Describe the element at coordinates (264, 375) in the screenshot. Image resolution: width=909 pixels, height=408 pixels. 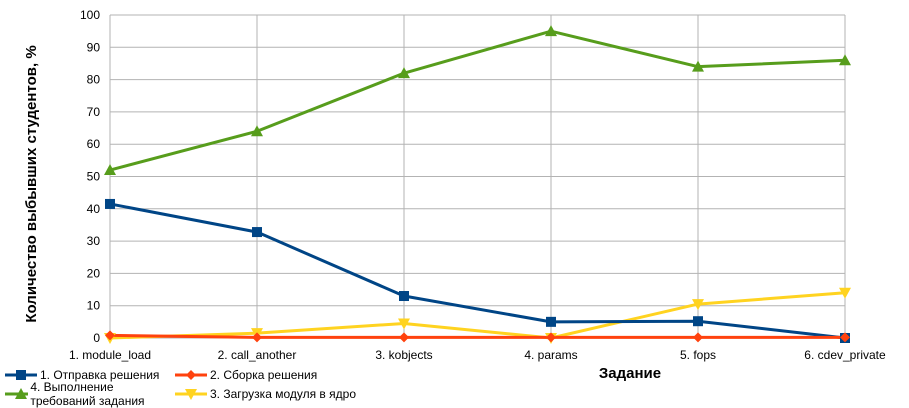
I see `legend-label: 2. Сборка решения` at that location.